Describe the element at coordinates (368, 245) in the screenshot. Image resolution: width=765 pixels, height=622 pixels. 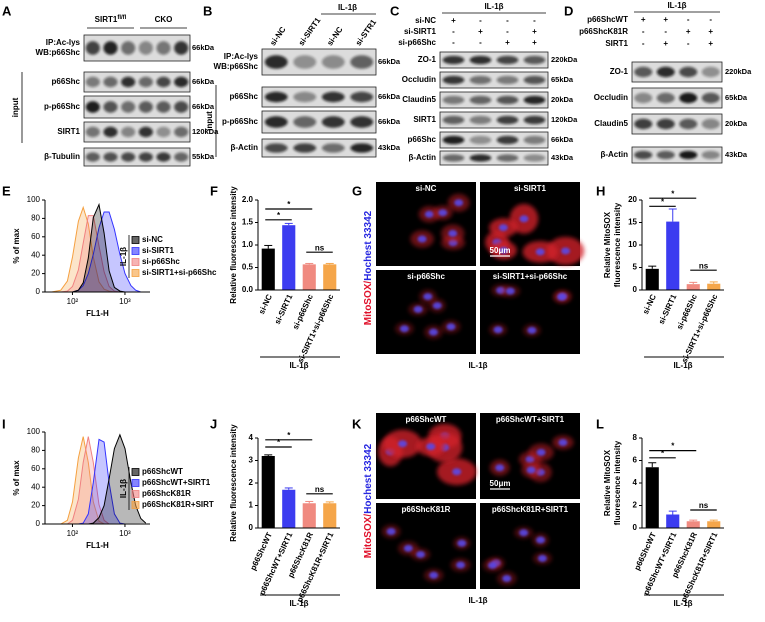
I see `stain-hoechst: Hochest 33342` at that location.